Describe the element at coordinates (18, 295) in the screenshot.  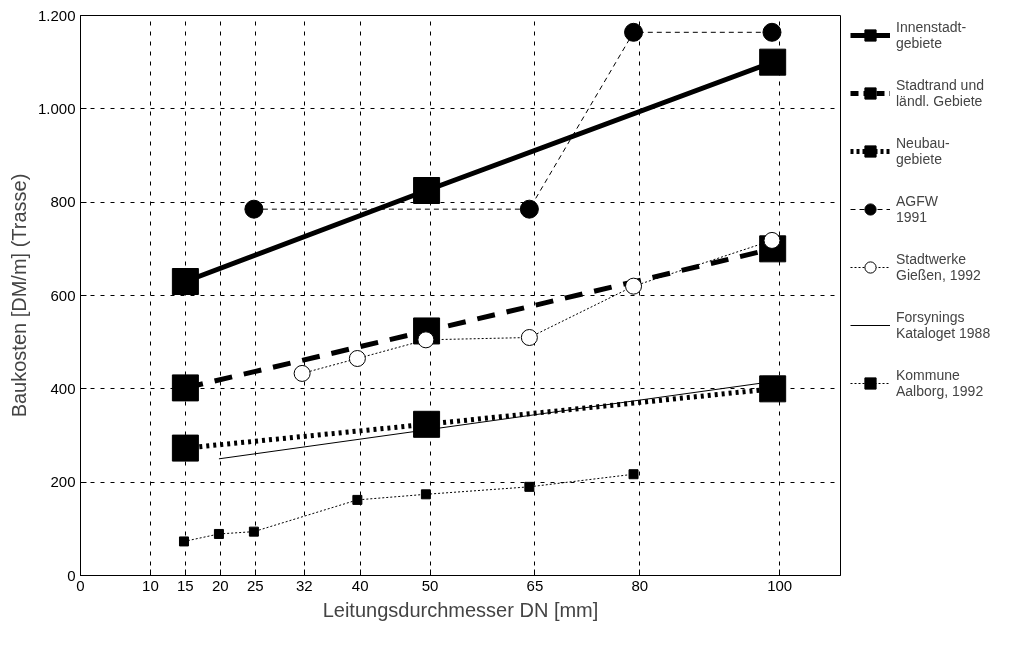
I see `y-axis-title: Baukosten [DM/m] (Trasse)` at that location.